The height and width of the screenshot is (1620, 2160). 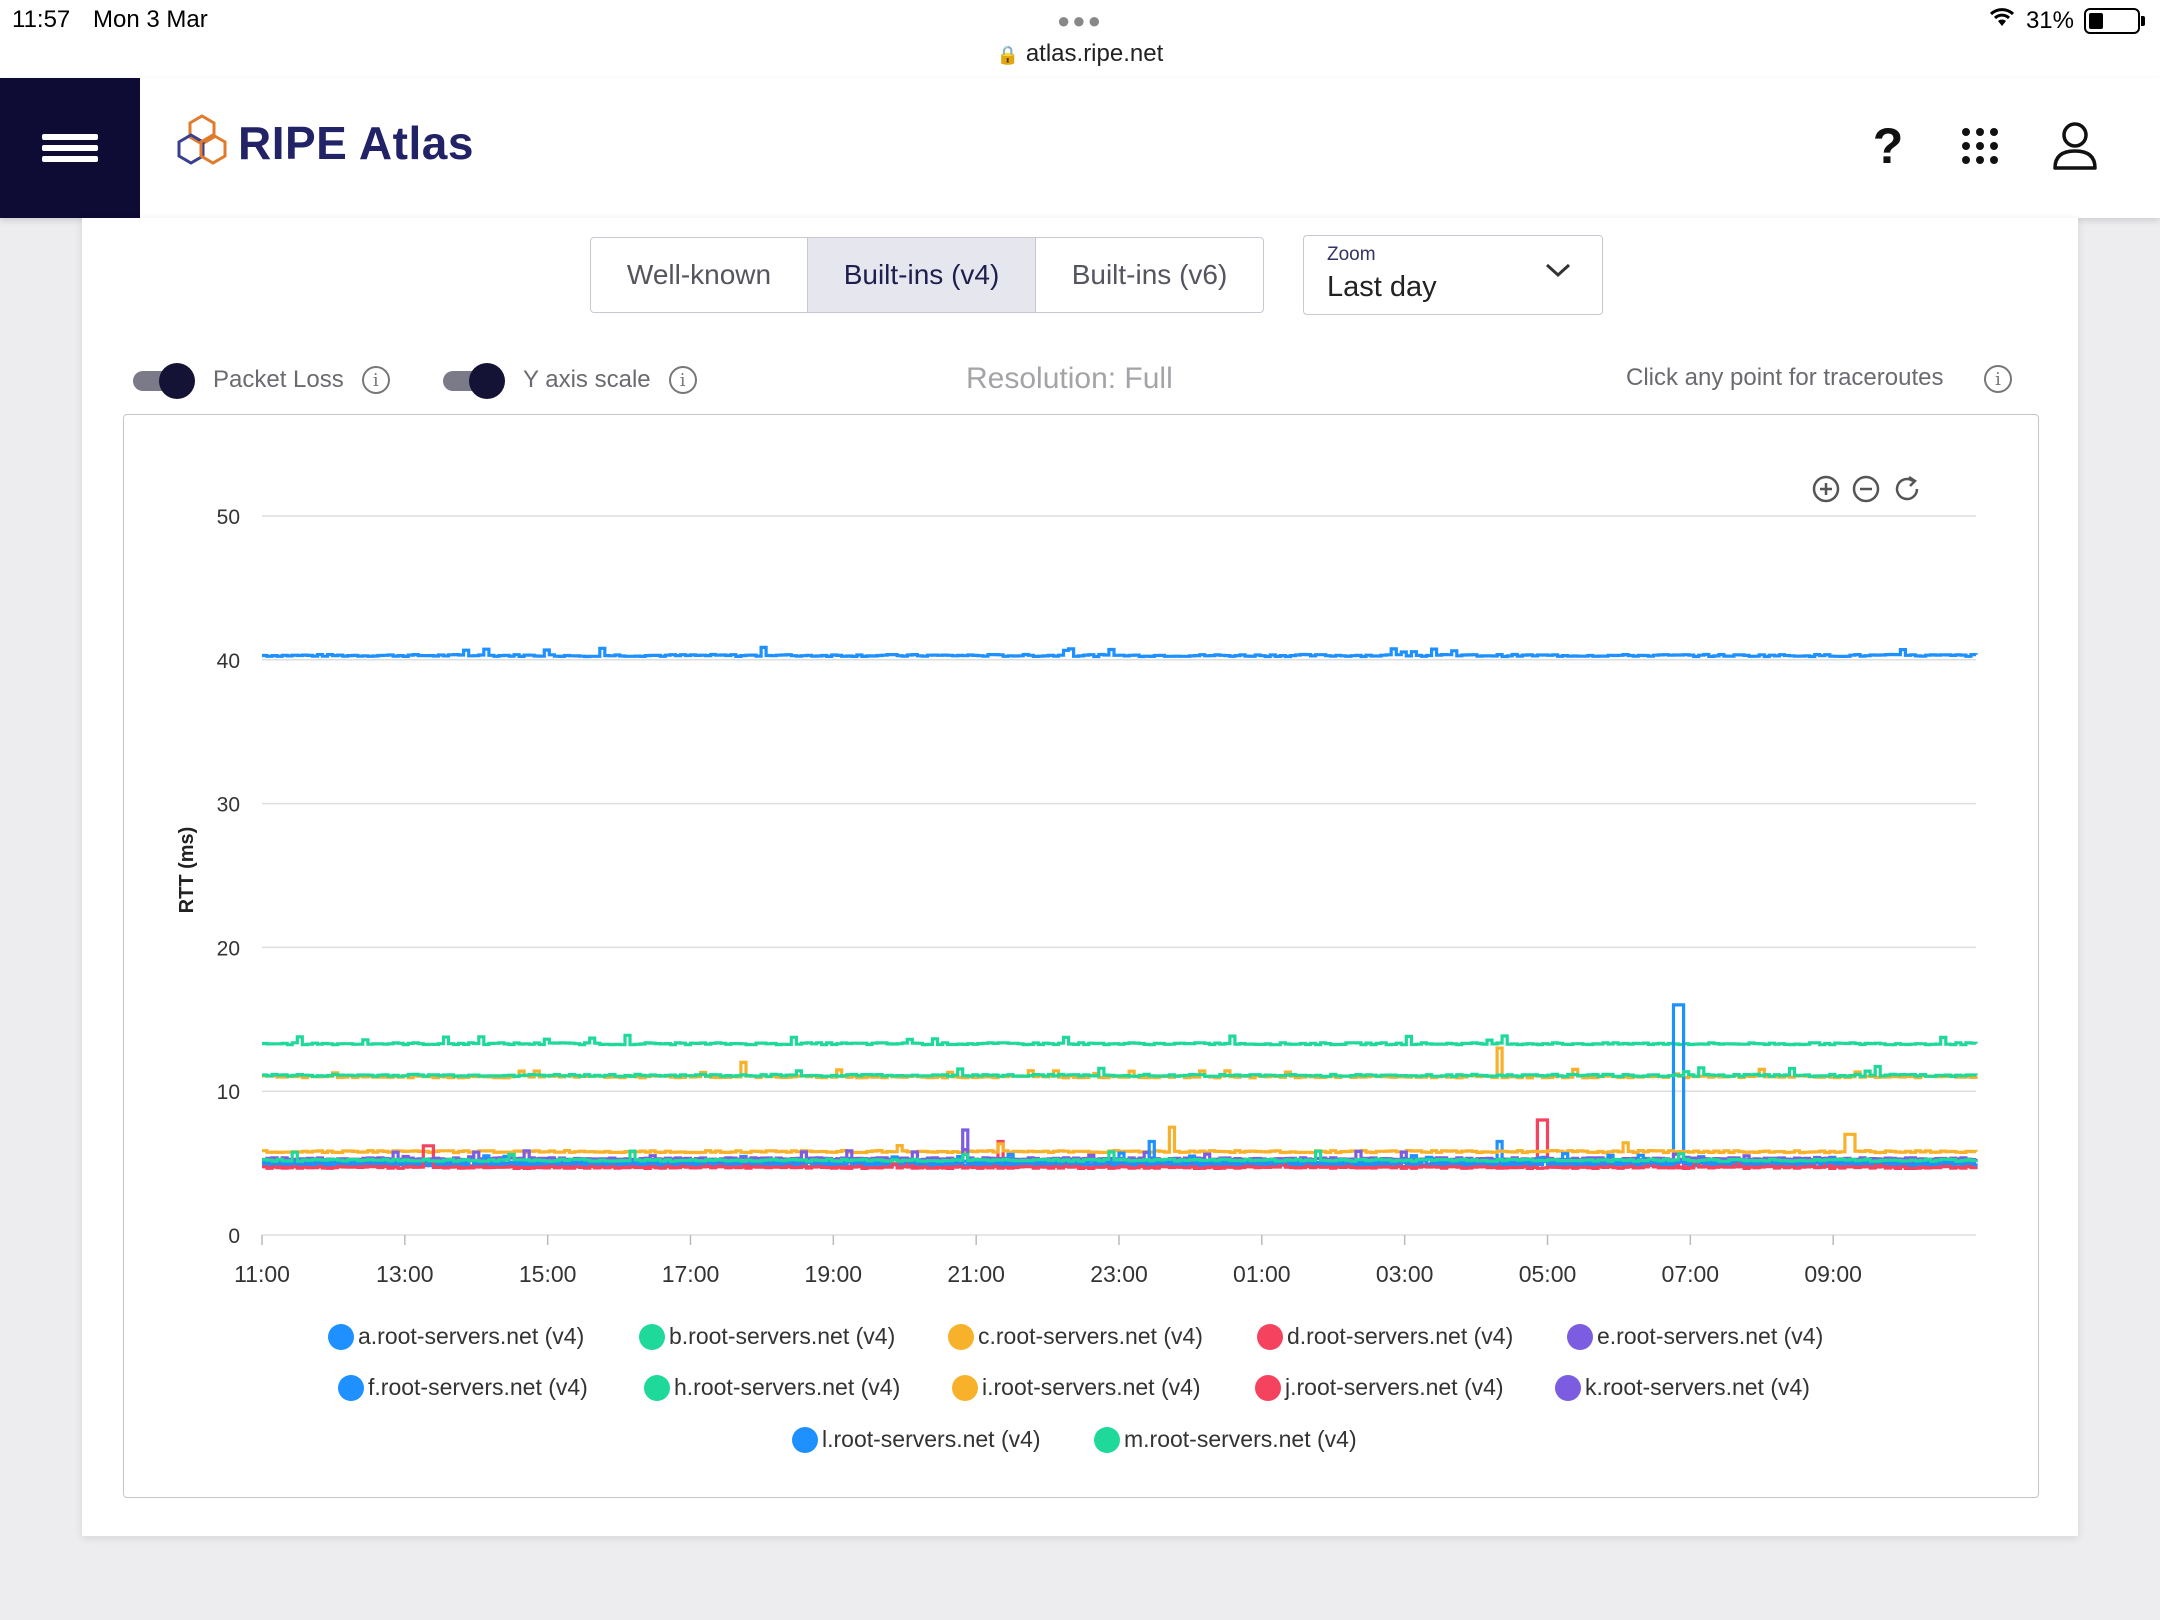 I want to click on legend-item: d.root-servers.net (v4), so click(x=1385, y=1336).